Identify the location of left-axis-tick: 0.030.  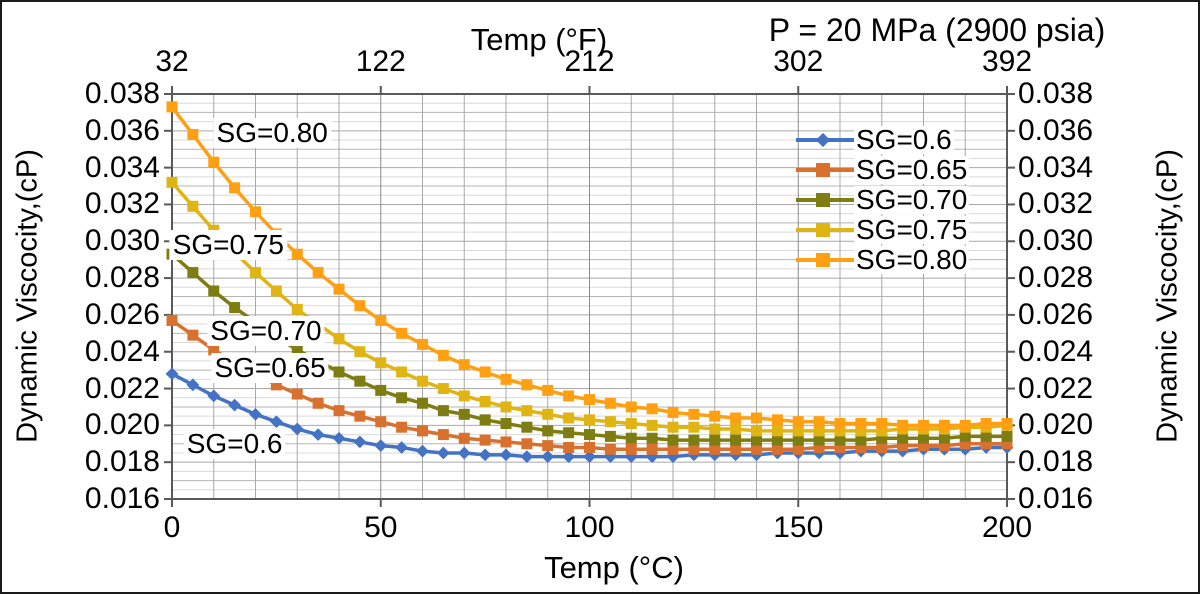
(122, 241).